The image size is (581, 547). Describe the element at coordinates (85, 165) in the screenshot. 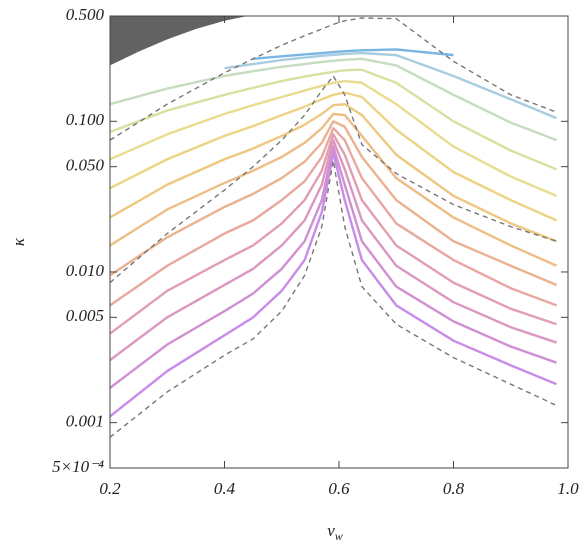

I see `y-tick-label: 0.050` at that location.